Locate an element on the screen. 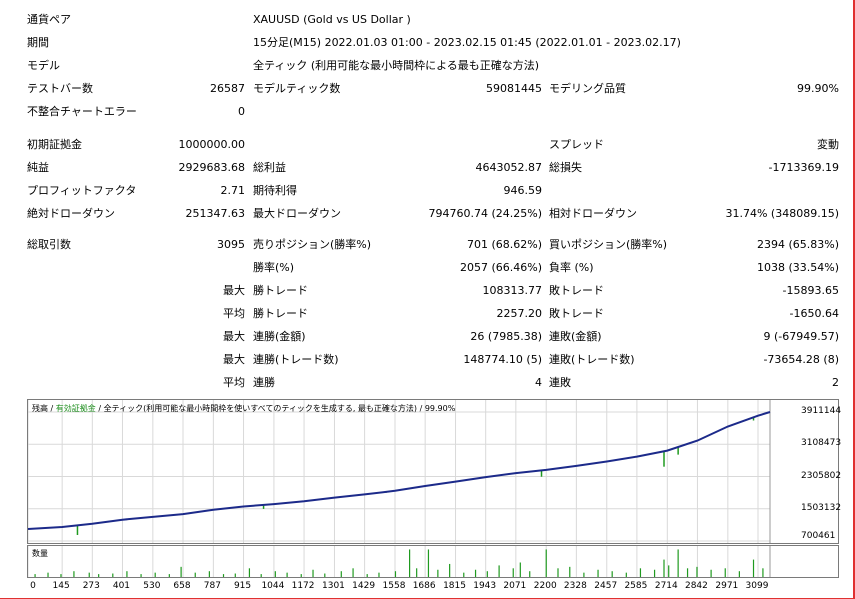  largest-win-label: 勝トレード is located at coordinates (280, 290).